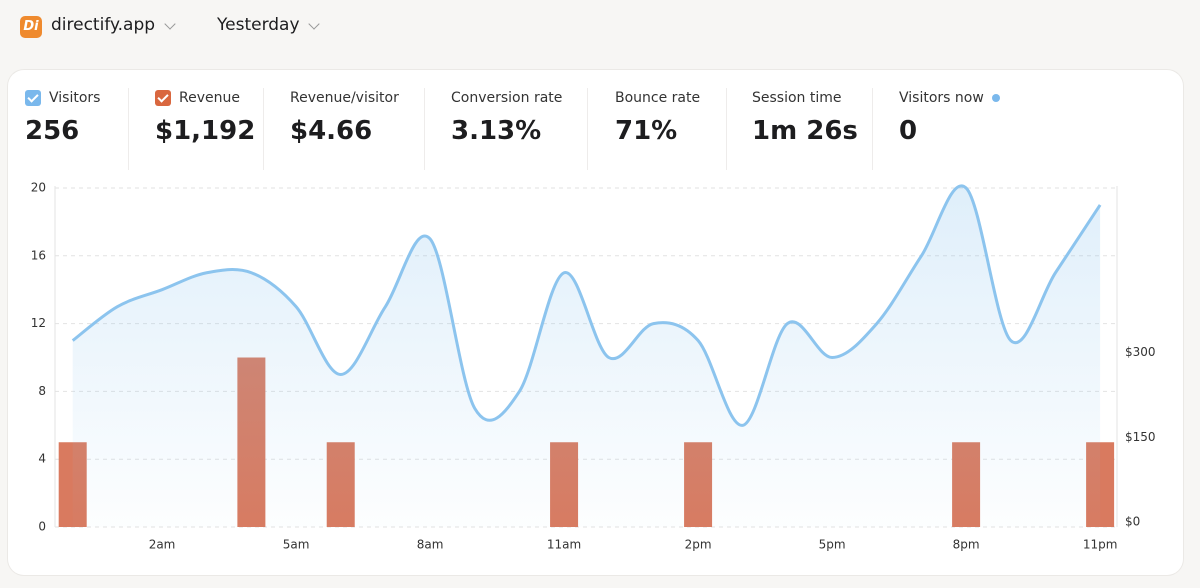 Image resolution: width=1200 pixels, height=588 pixels. I want to click on y-tick-label: 12, so click(38, 323).